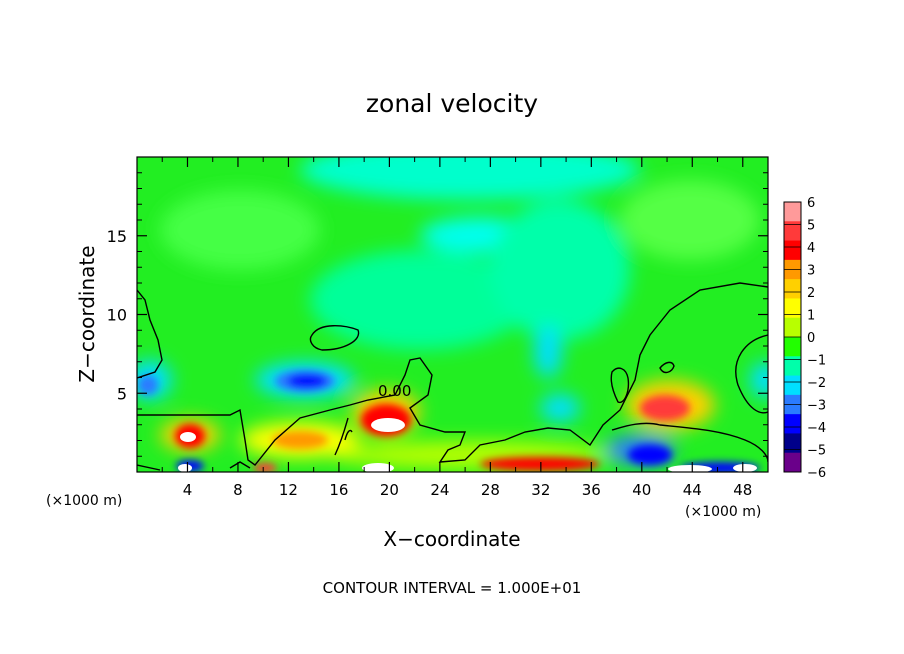 Image resolution: width=904 pixels, height=654 pixels. What do you see at coordinates (394, 391) in the screenshot?
I see `contour-label: 0.00` at bounding box center [394, 391].